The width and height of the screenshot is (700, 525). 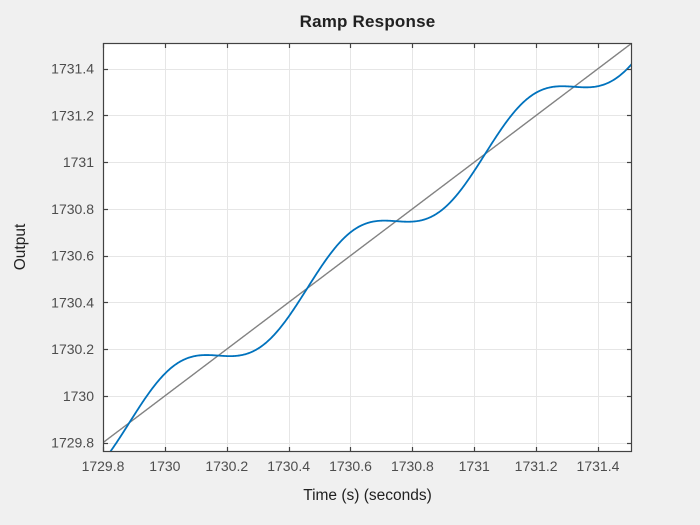 What do you see at coordinates (226, 466) in the screenshot?
I see `x-tick-label: 1730.2` at bounding box center [226, 466].